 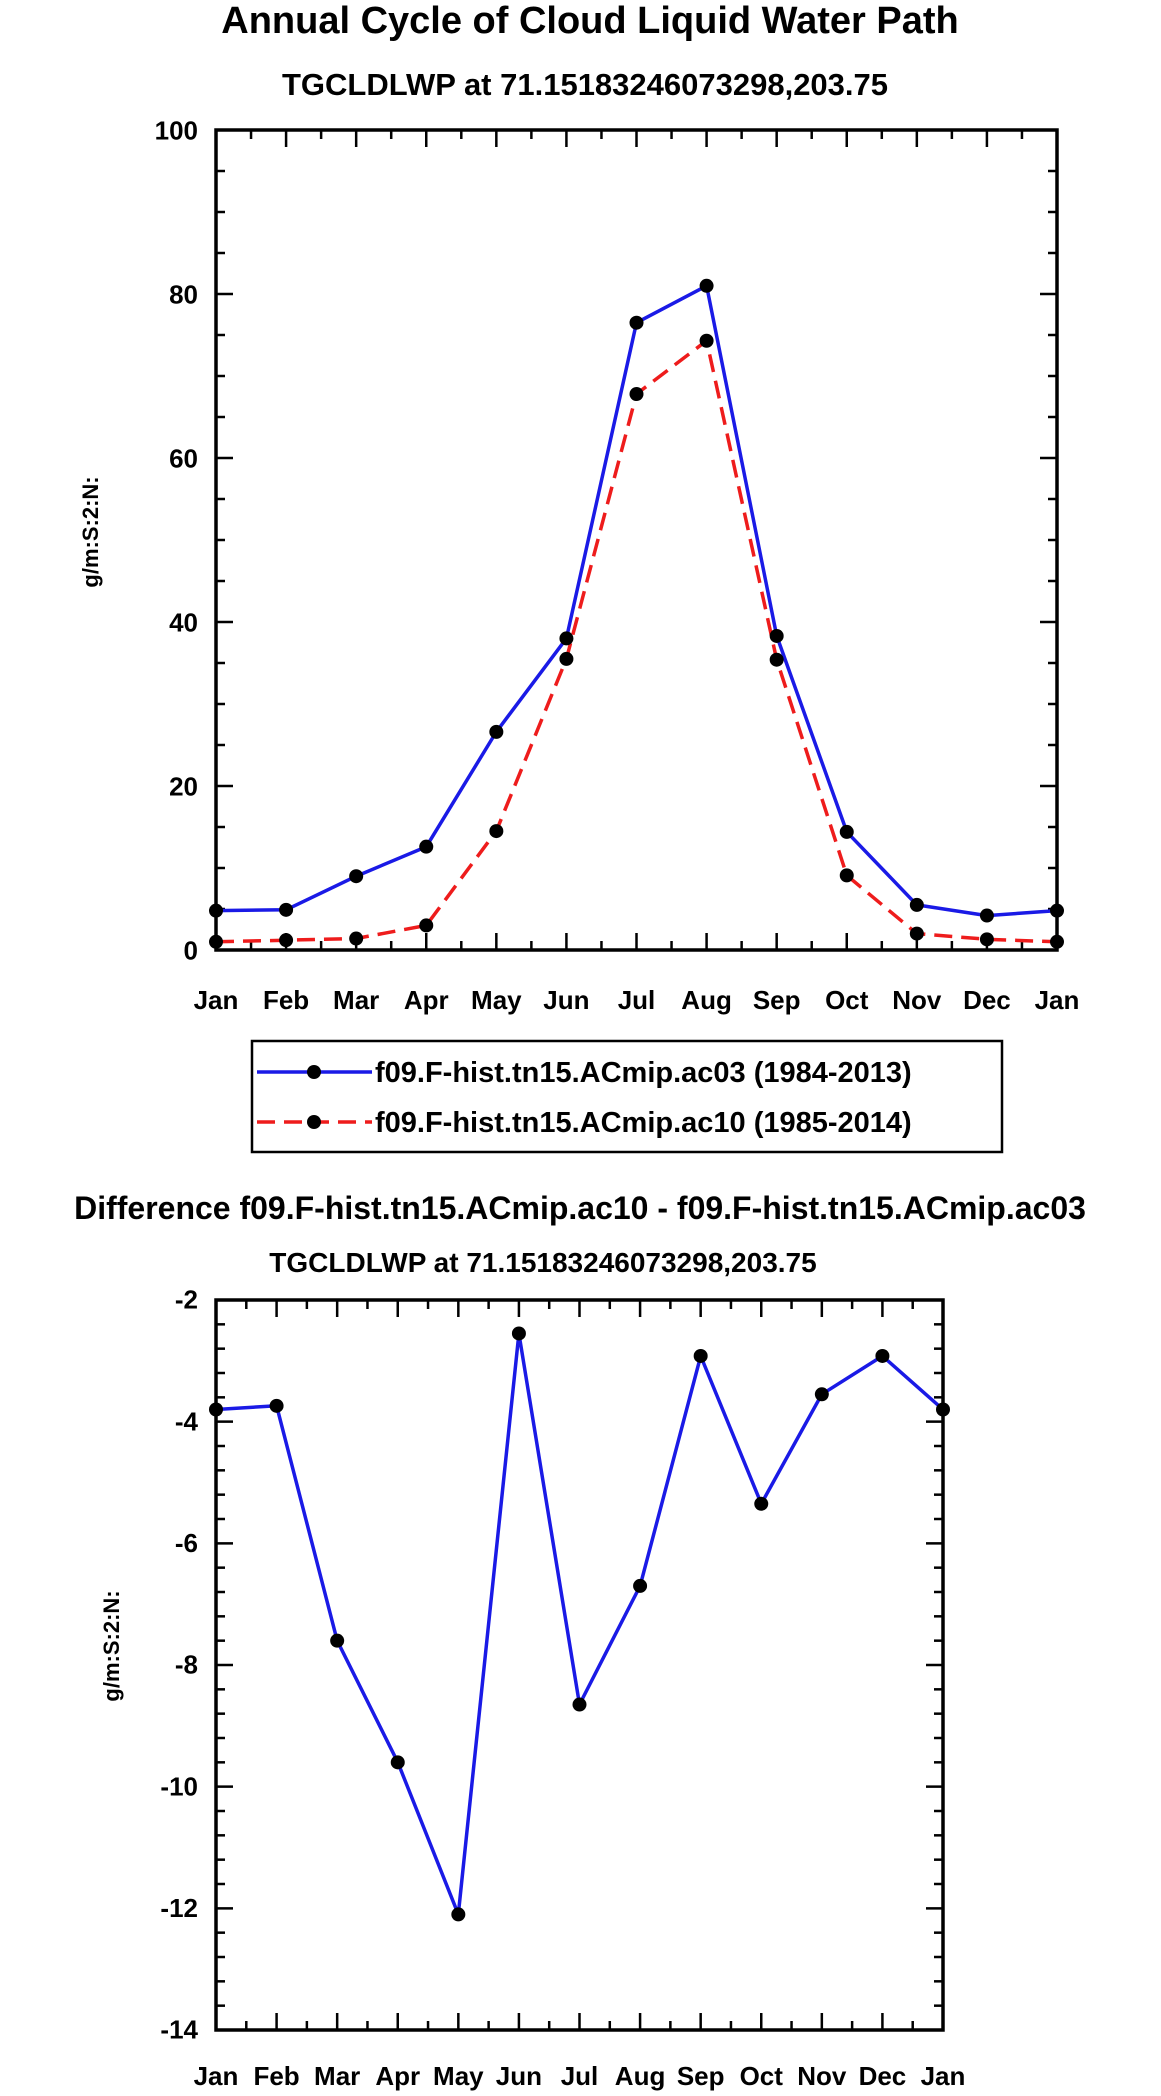 What do you see at coordinates (183, 622) in the screenshot?
I see `y-tick-label: 40` at bounding box center [183, 622].